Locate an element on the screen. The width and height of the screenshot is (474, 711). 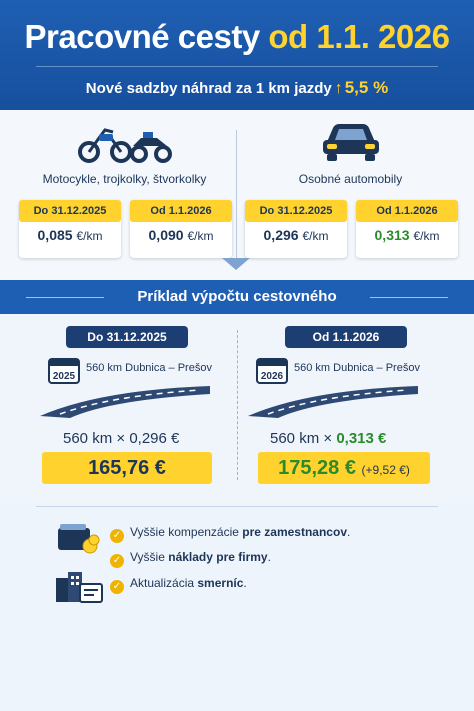
benefit-item: ✓ Vyššie kompenzácie pre zamestnancov. is located at coordinates (230, 533).